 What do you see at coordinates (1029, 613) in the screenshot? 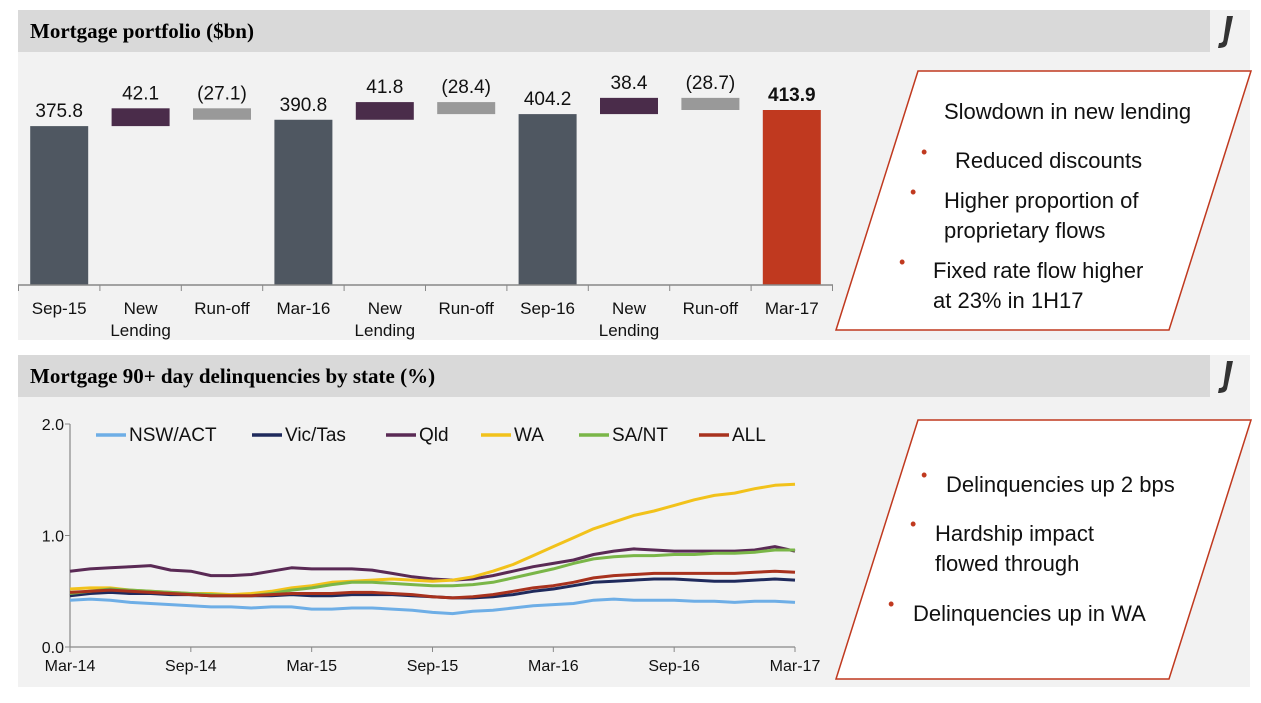
I see `callout-bullet-line: Delinquencies up in WA` at bounding box center [1029, 613].